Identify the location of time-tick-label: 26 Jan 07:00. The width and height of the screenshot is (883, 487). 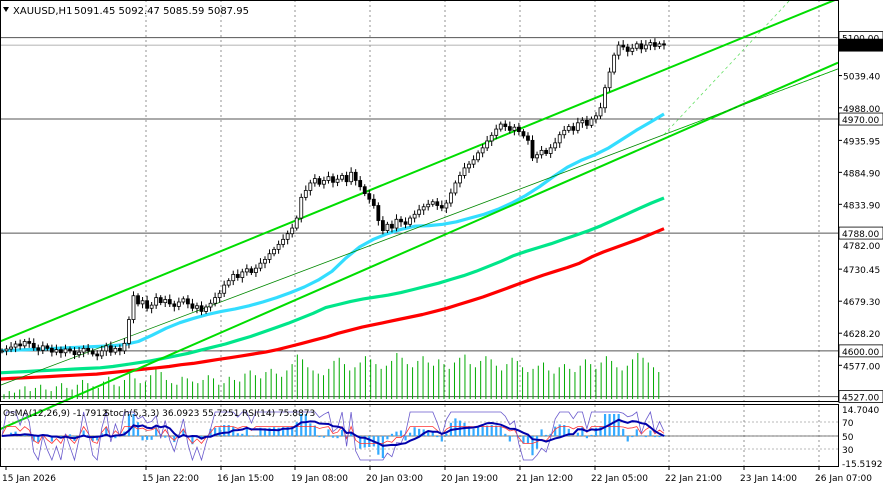
(843, 479).